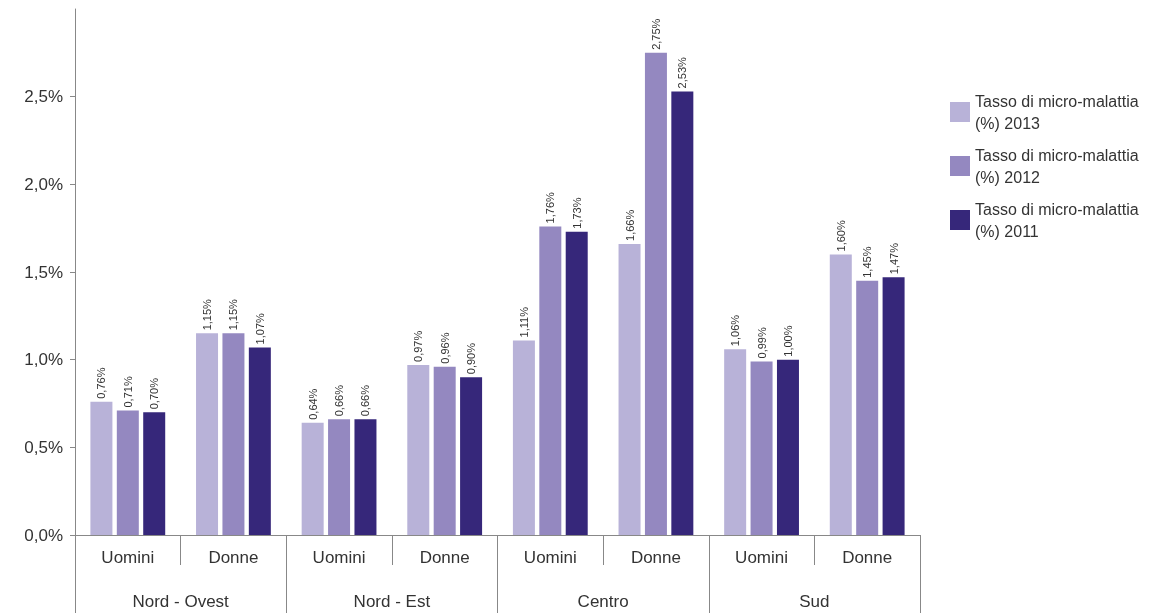  I want to click on text: Centro, so click(603, 601).